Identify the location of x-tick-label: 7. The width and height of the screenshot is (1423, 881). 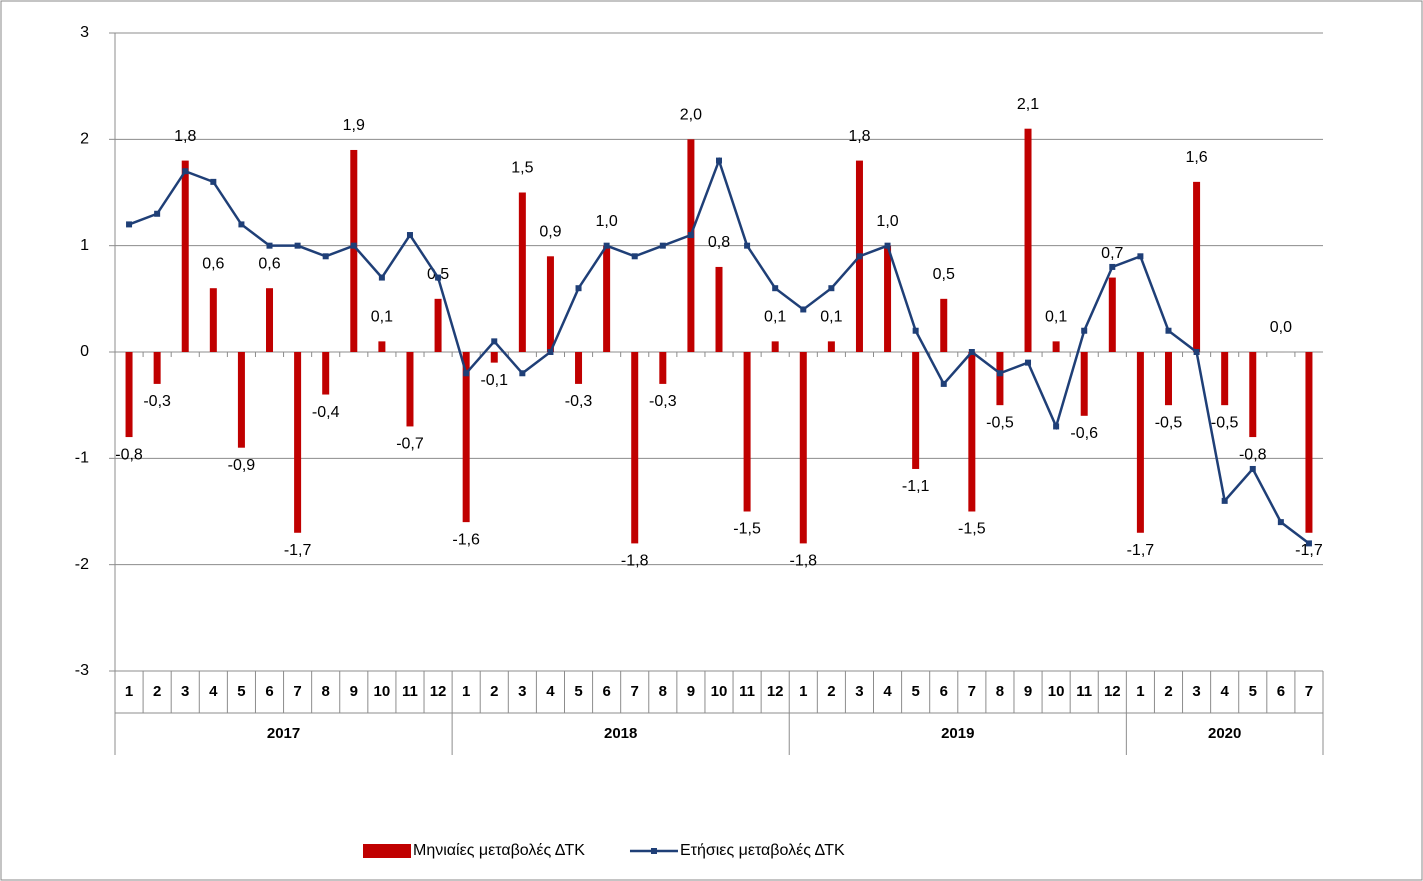
(635, 691).